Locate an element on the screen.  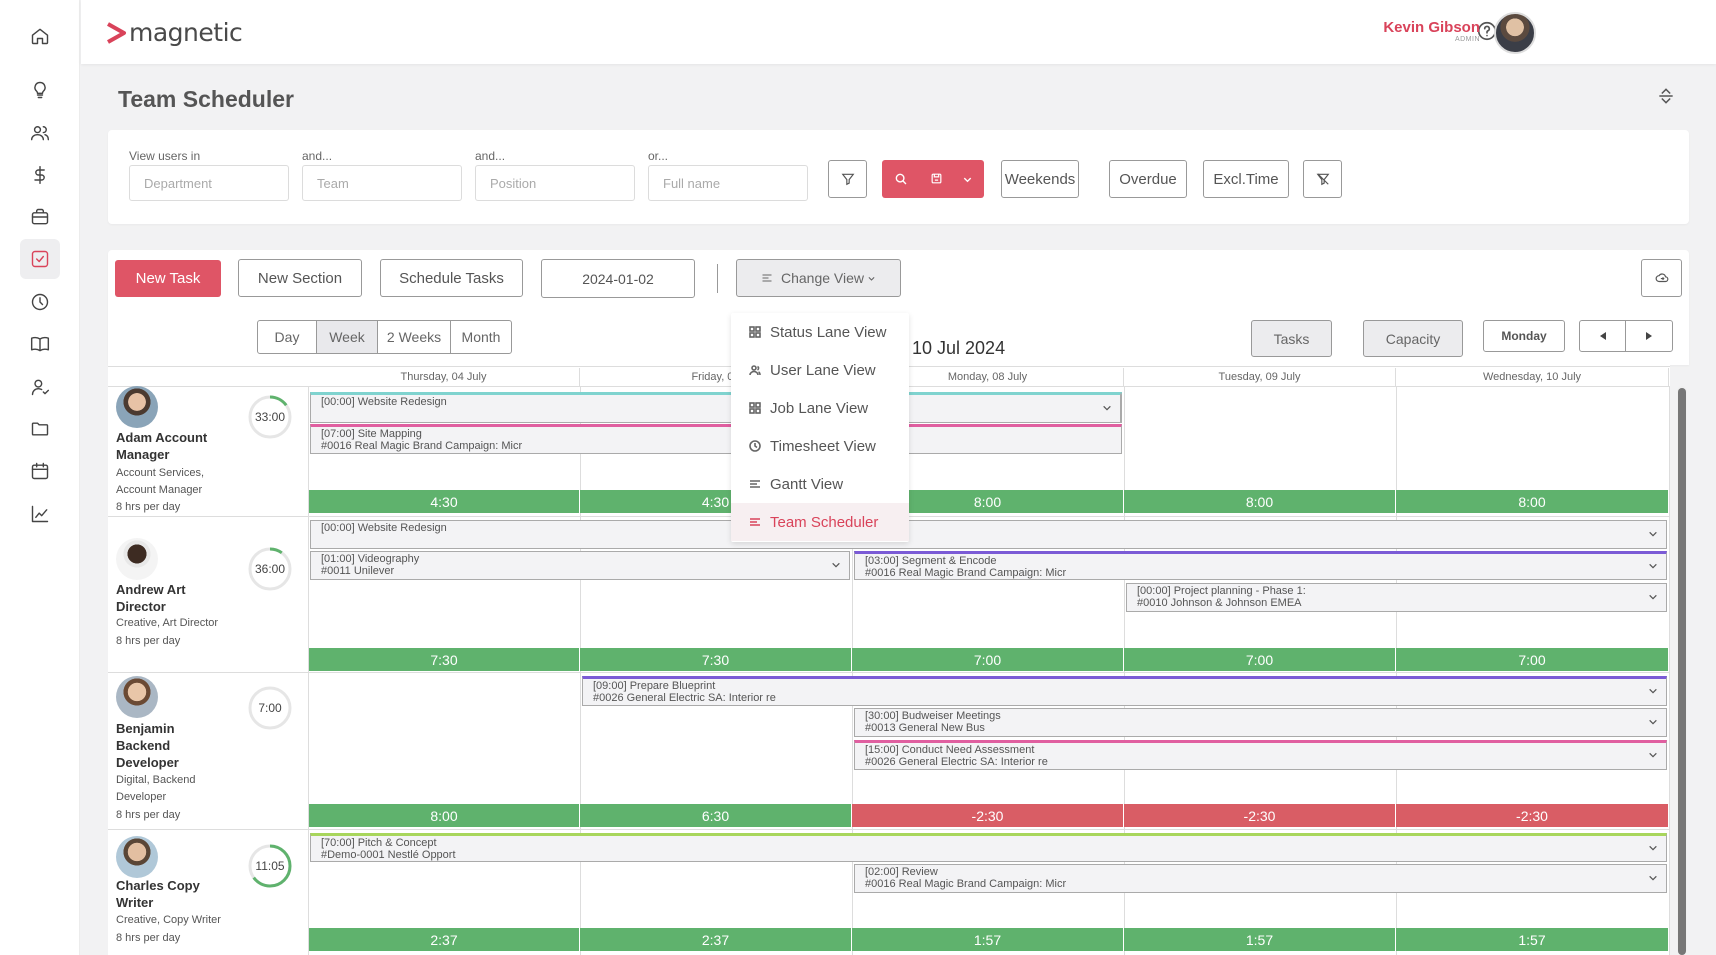
toolbar-divider is located at coordinates (717, 278).